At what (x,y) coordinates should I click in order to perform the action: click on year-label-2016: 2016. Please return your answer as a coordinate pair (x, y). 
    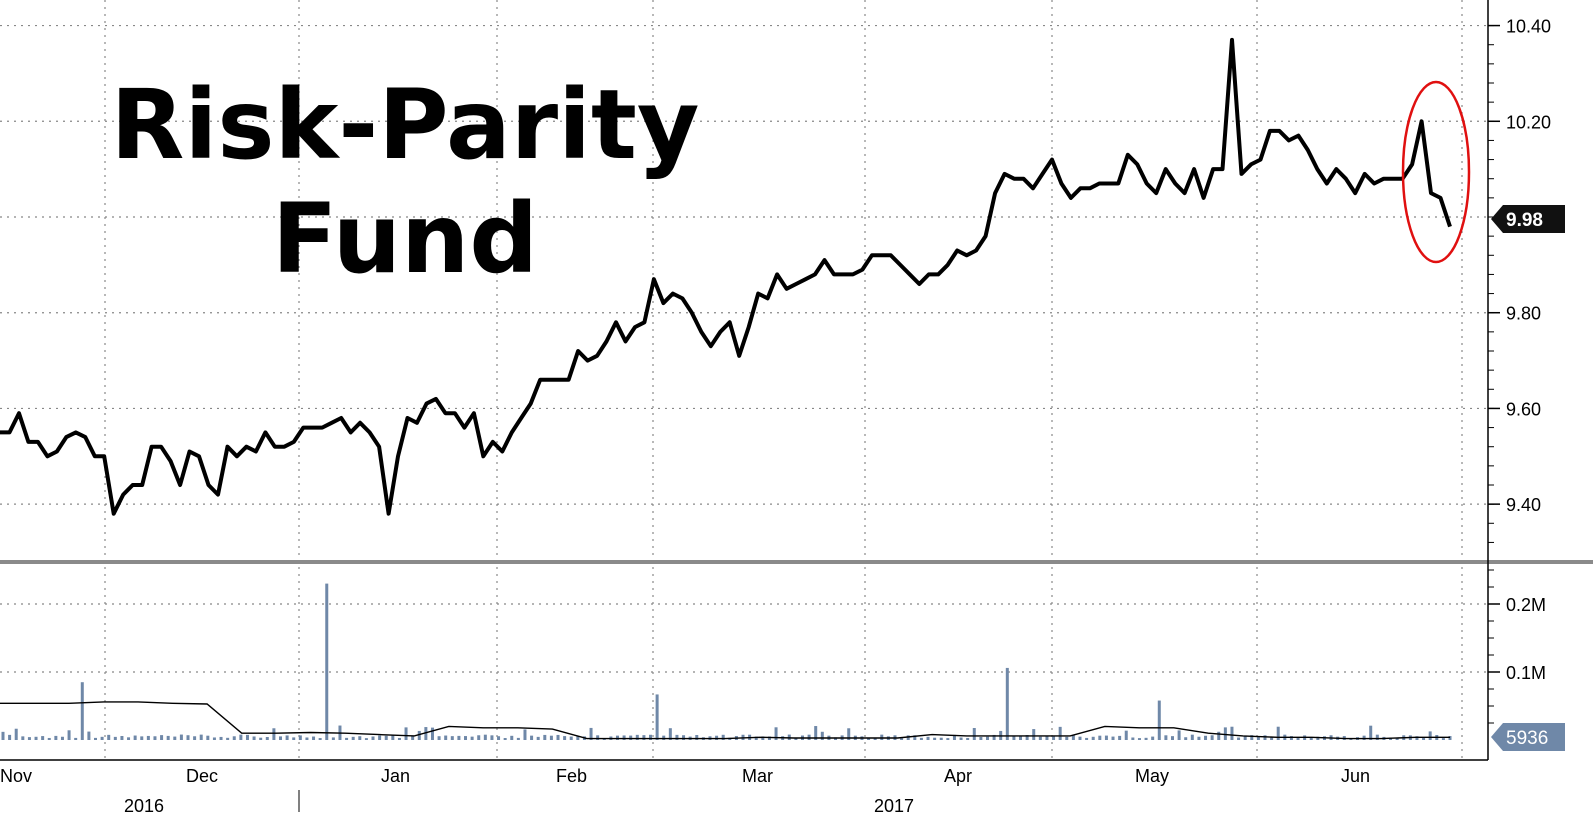
    Looking at the image, I should click on (144, 806).